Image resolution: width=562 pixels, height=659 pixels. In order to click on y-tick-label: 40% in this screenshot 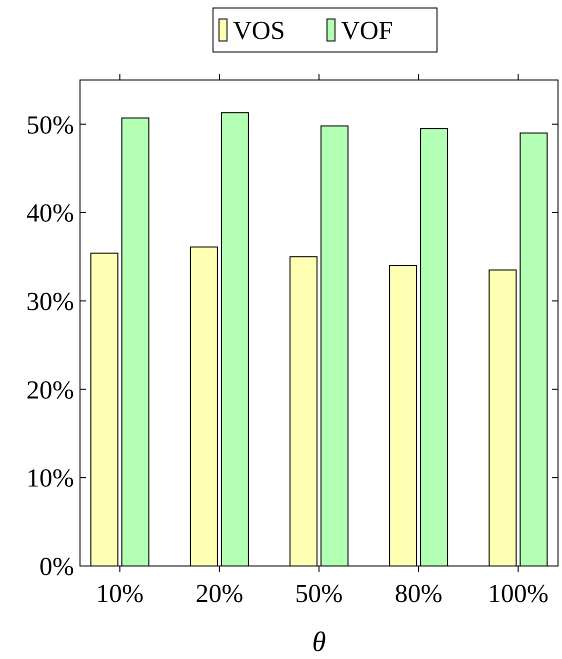, I will do `click(50, 213)`.